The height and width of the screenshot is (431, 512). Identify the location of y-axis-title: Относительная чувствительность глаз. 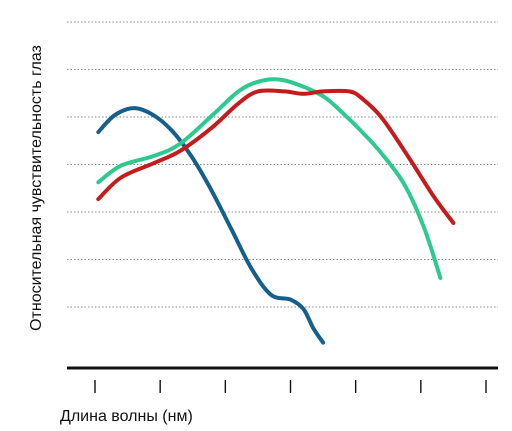
(36, 188).